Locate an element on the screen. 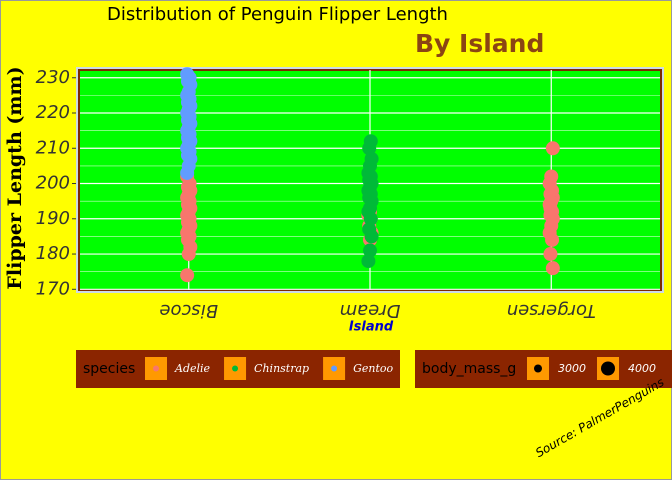  x-tick-label: Dream is located at coordinates (370, 310).